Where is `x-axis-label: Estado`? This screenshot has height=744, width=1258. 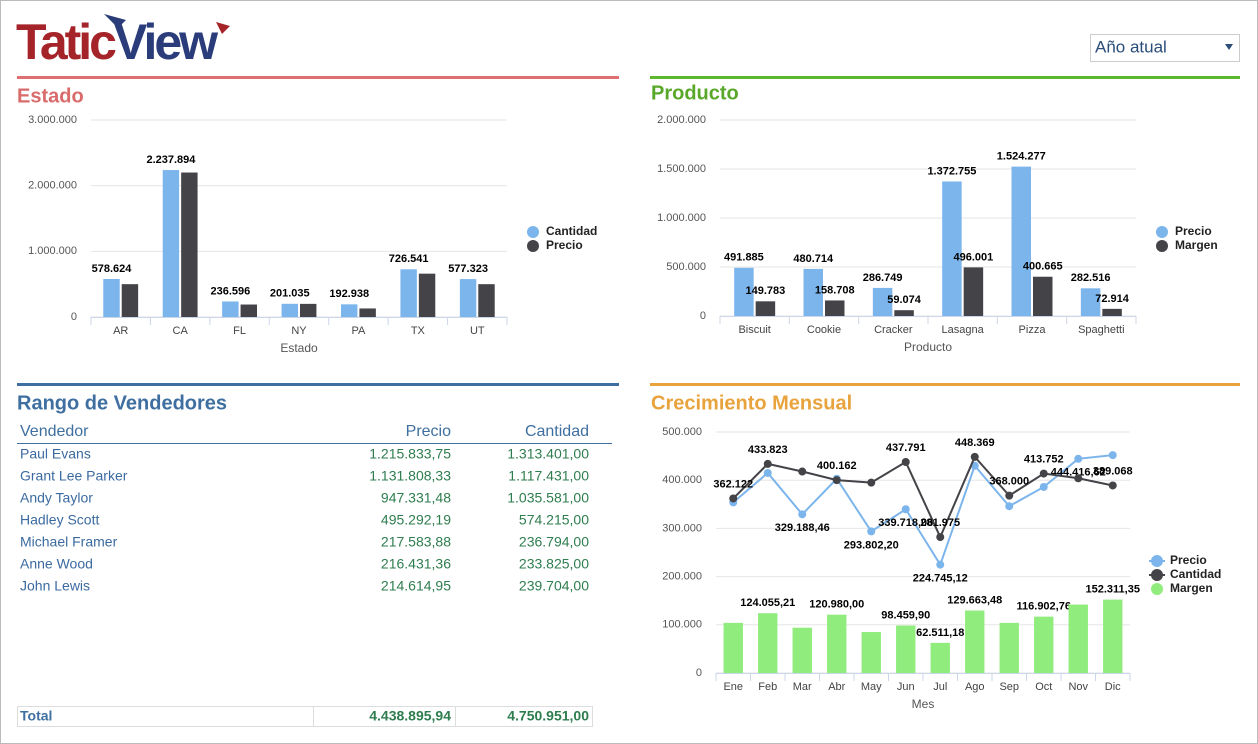 x-axis-label: Estado is located at coordinates (299, 348).